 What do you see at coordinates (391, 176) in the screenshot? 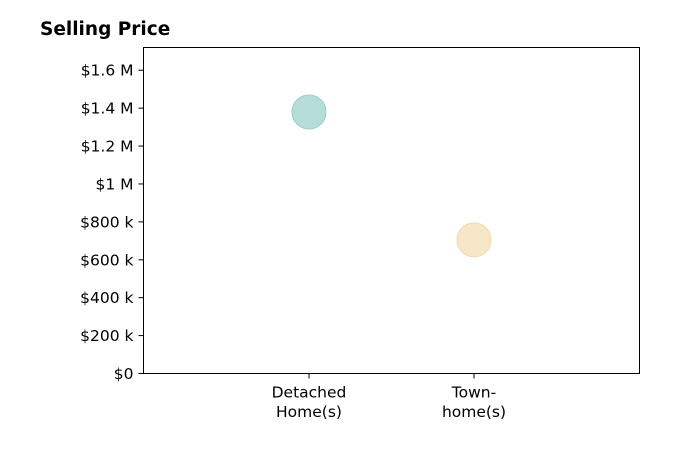
I see `data-points` at bounding box center [391, 176].